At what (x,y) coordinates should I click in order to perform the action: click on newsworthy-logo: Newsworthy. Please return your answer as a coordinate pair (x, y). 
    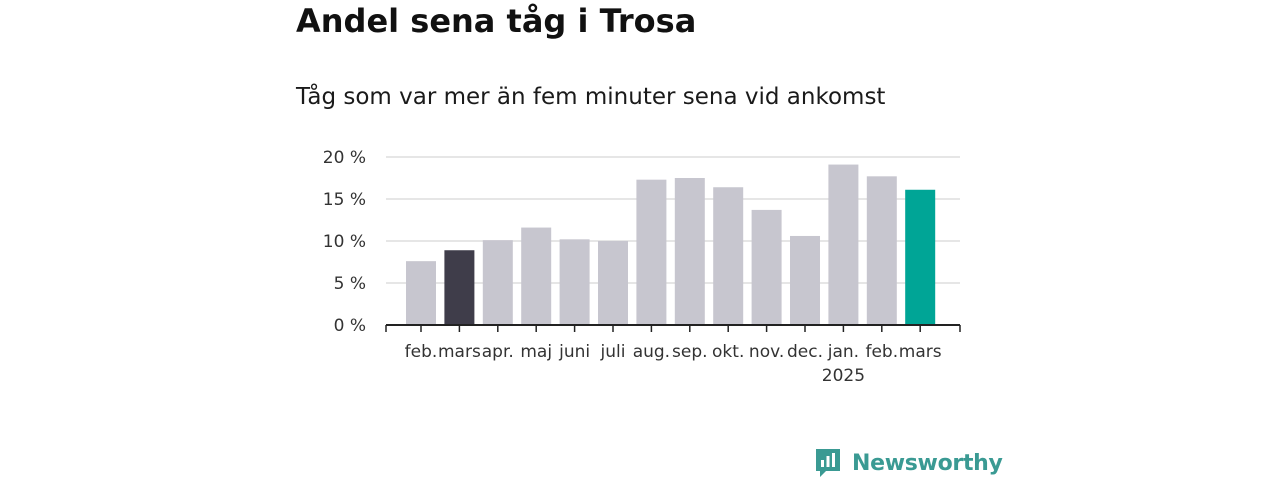
    Looking at the image, I should click on (908, 463).